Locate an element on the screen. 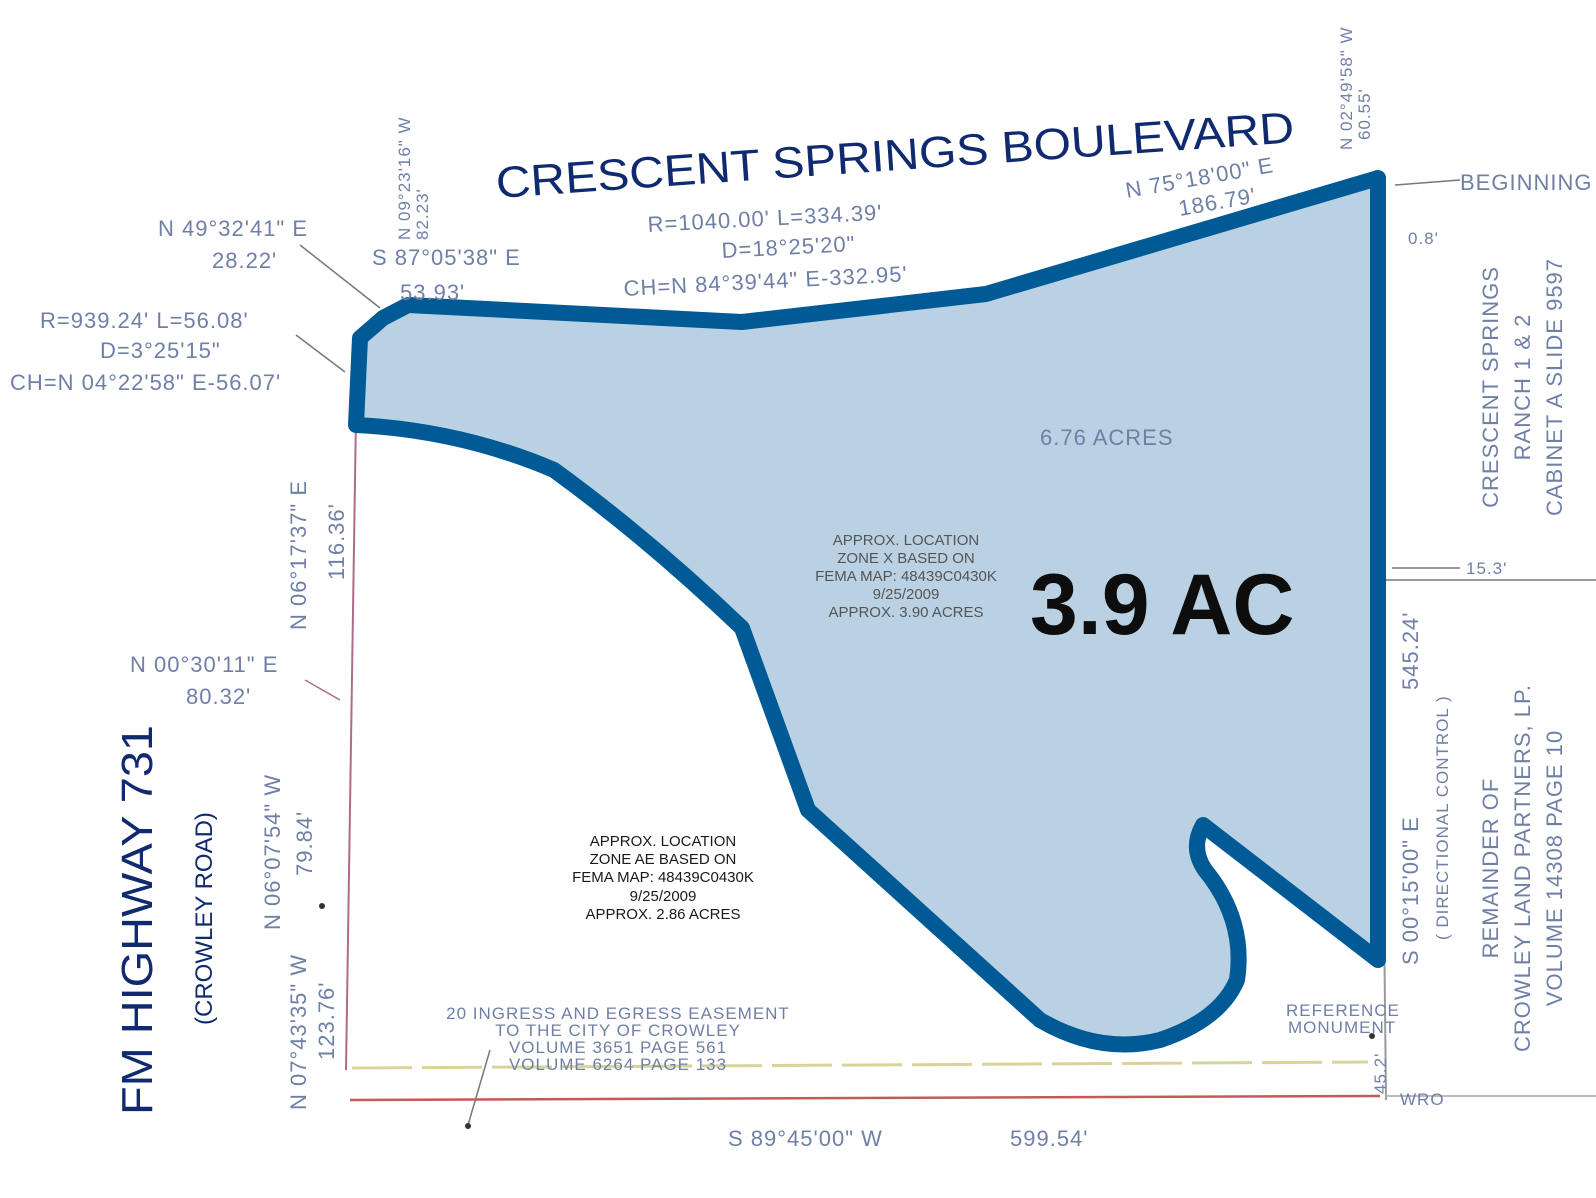 Image resolution: width=1596 pixels, height=1198 pixels. parcel-acre-label: 3.9 AC is located at coordinates (1162, 605).